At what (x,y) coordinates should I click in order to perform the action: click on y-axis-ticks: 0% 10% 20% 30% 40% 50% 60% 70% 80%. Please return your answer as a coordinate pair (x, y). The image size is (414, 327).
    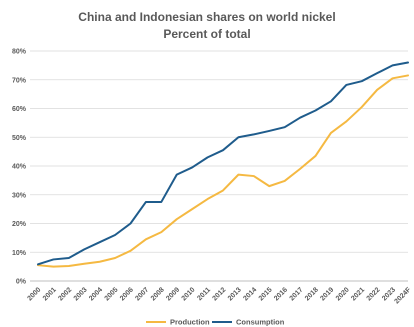
    Looking at the image, I should click on (19, 167).